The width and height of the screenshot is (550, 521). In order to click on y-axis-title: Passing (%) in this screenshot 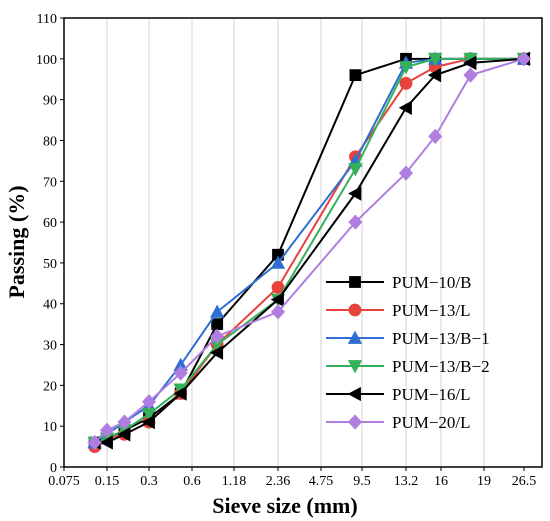, I will do `click(16, 241)`.